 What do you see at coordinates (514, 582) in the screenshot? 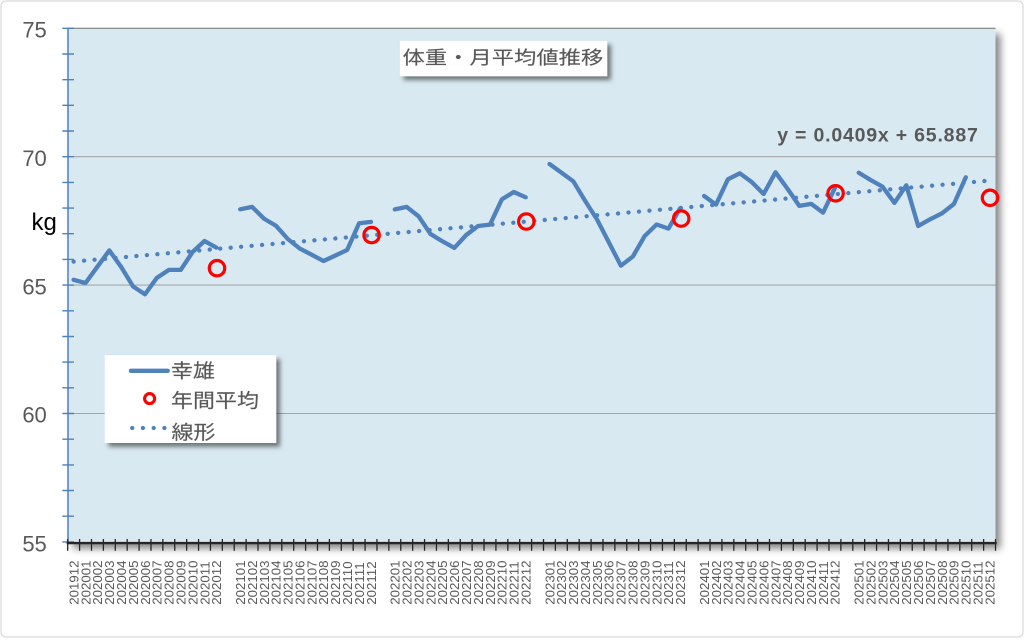
I see `svg-text: 202211` at bounding box center [514, 582].